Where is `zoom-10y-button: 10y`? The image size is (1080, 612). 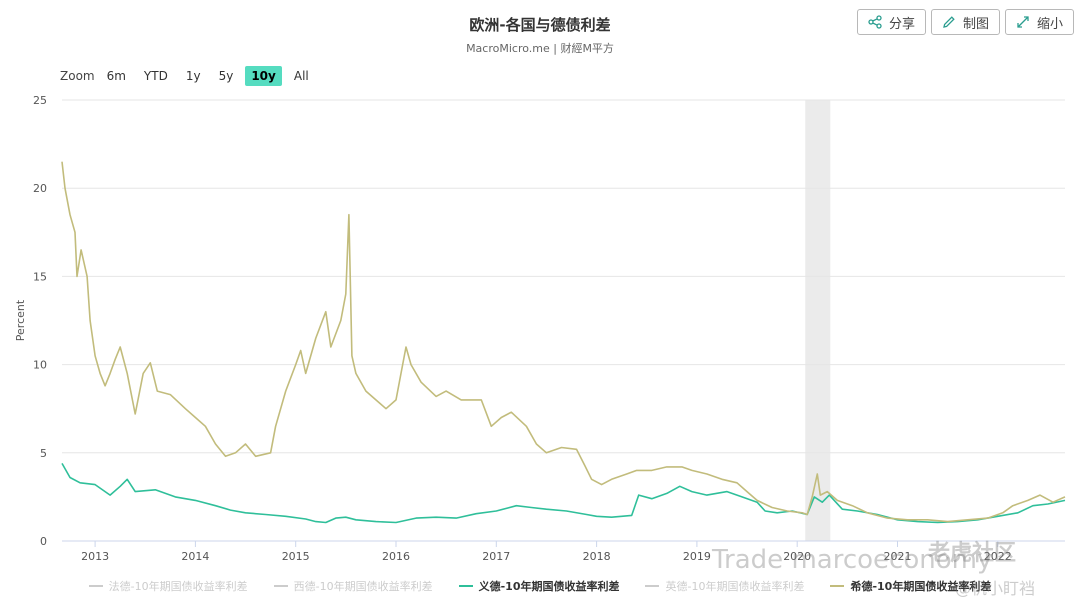 zoom-10y-button: 10y is located at coordinates (263, 76).